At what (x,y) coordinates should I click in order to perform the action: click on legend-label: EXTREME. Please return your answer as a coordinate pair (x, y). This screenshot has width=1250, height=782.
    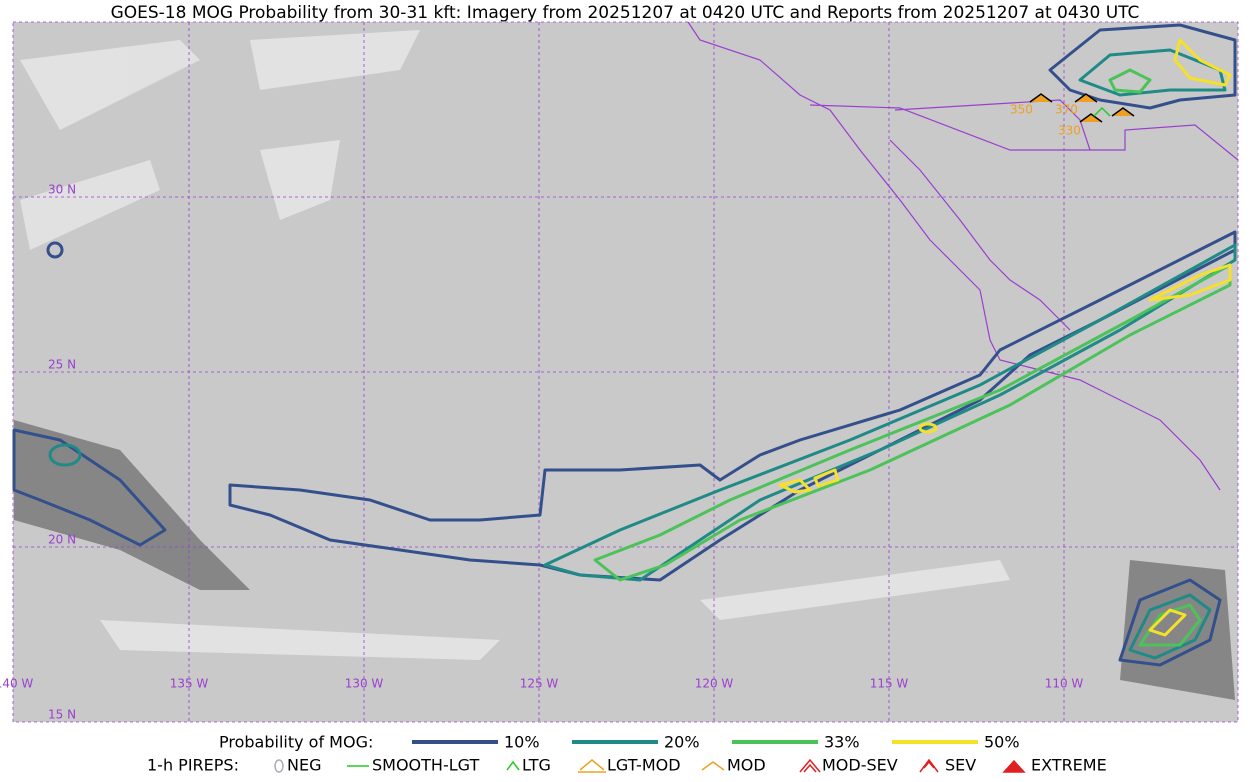
    Looking at the image, I should click on (1069, 765).